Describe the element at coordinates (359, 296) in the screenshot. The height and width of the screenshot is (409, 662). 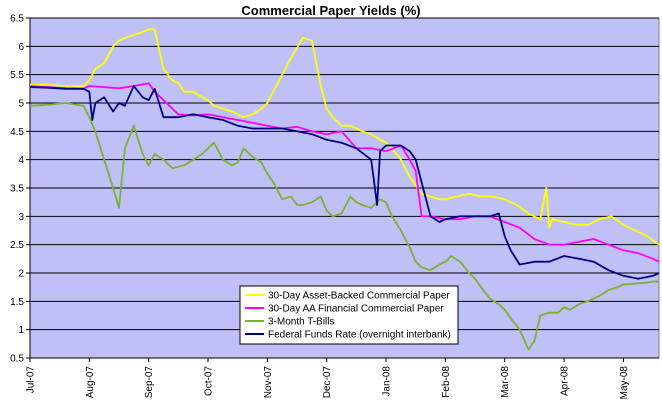
I see `legend-label: 30-Day Asset-Backed Commercial Paper` at that location.